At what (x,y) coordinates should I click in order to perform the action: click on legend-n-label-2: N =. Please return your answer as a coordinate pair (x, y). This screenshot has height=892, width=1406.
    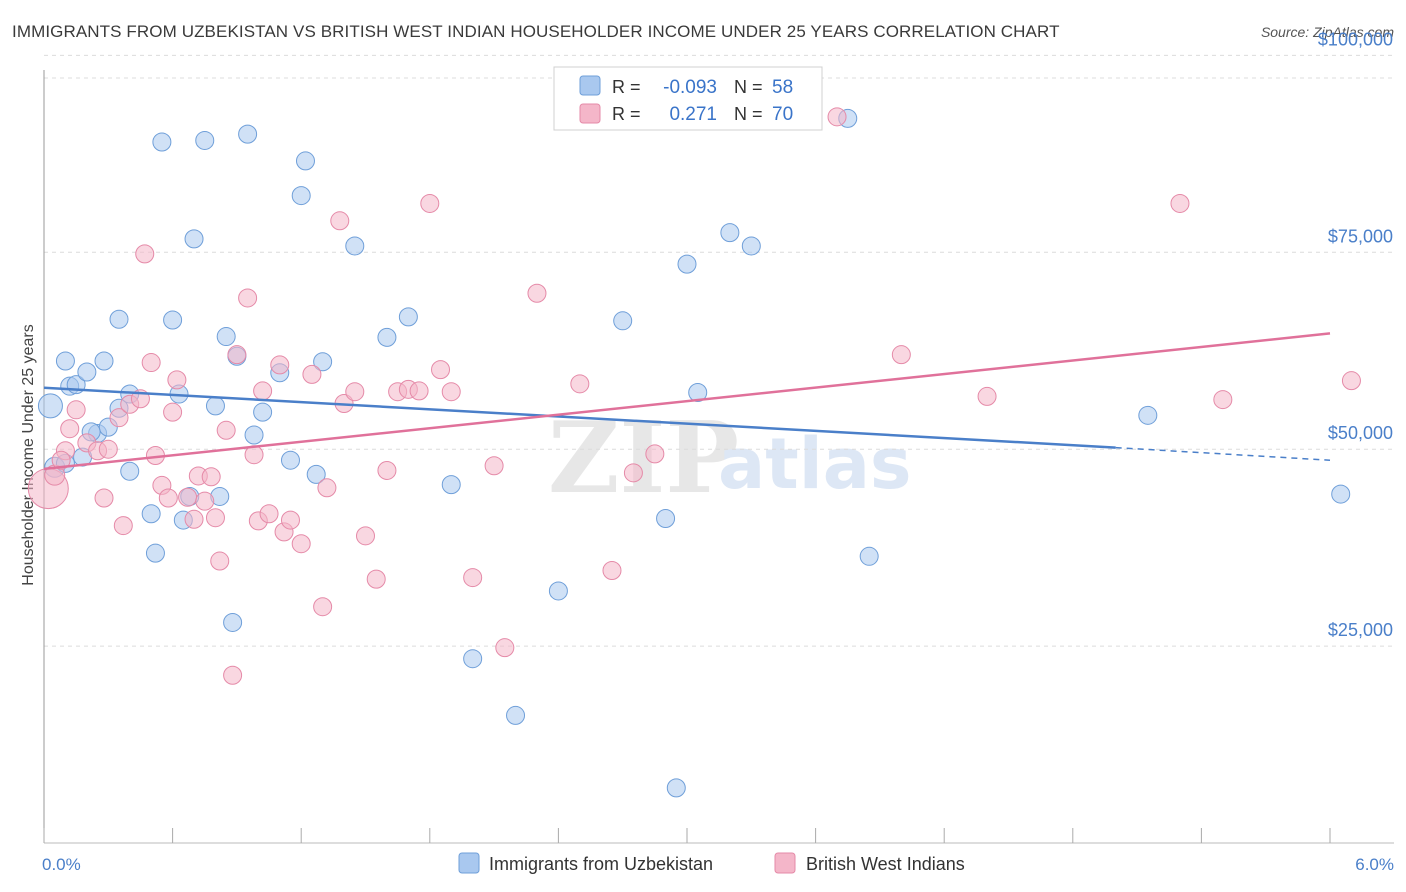
    Looking at the image, I should click on (748, 114).